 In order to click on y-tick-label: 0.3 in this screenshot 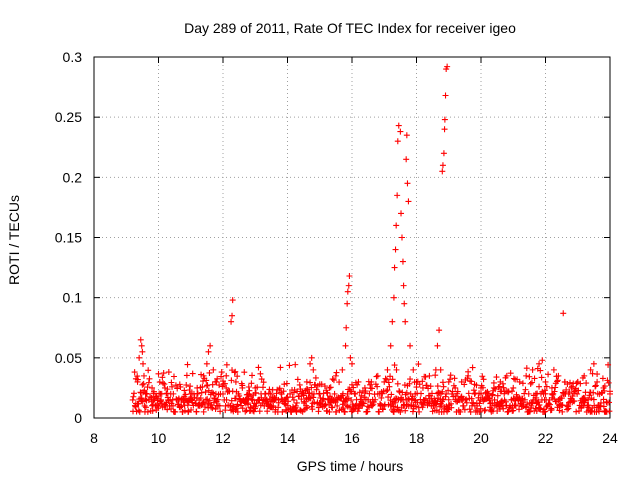, I will do `click(73, 57)`.